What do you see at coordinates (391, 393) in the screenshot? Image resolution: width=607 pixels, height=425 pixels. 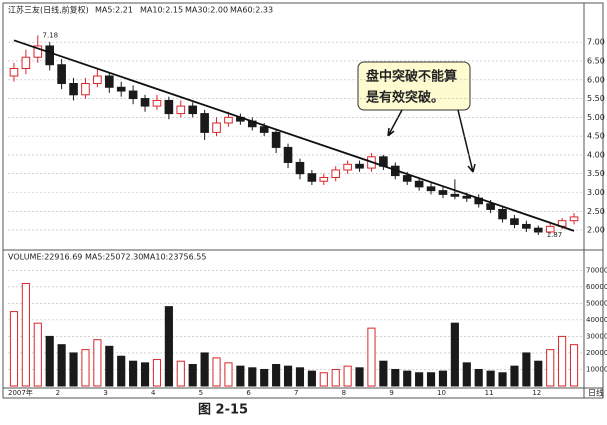 I see `x-tick-label: 9` at bounding box center [391, 393].